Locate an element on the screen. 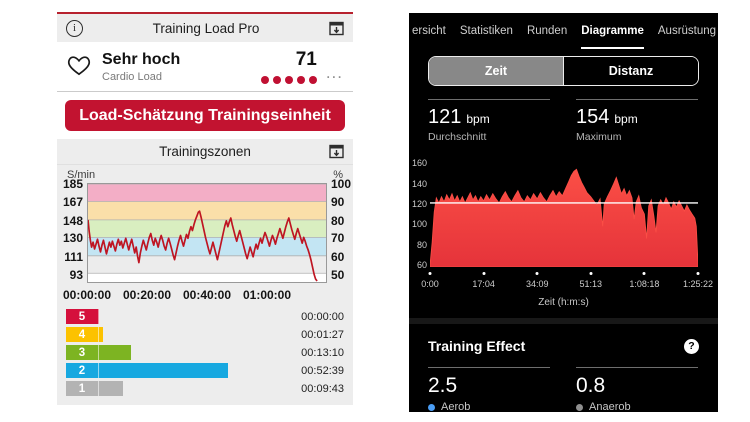 The width and height of the screenshot is (750, 422). y-axis-unit-left: S/min is located at coordinates (81, 175).